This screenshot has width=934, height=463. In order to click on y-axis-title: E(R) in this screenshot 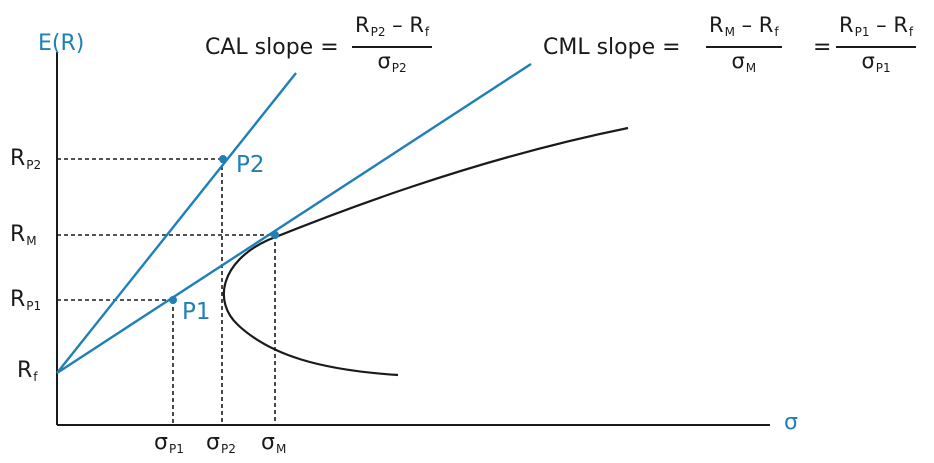, I will do `click(61, 43)`.